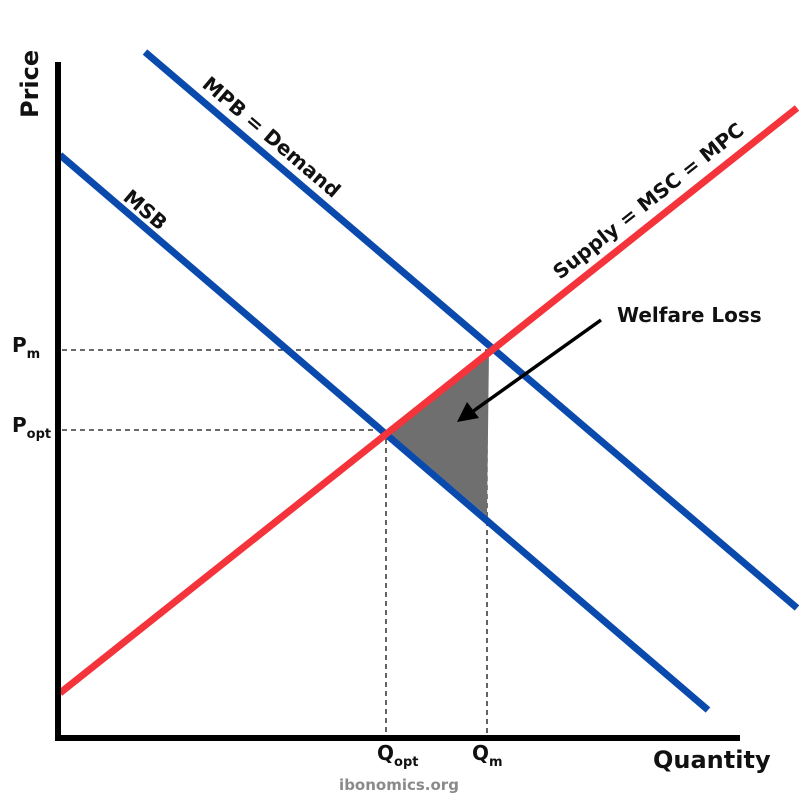 The height and width of the screenshot is (800, 800). Describe the element at coordinates (272, 137) in the screenshot. I see `mpb-demand-label: MPB = Demand` at that location.